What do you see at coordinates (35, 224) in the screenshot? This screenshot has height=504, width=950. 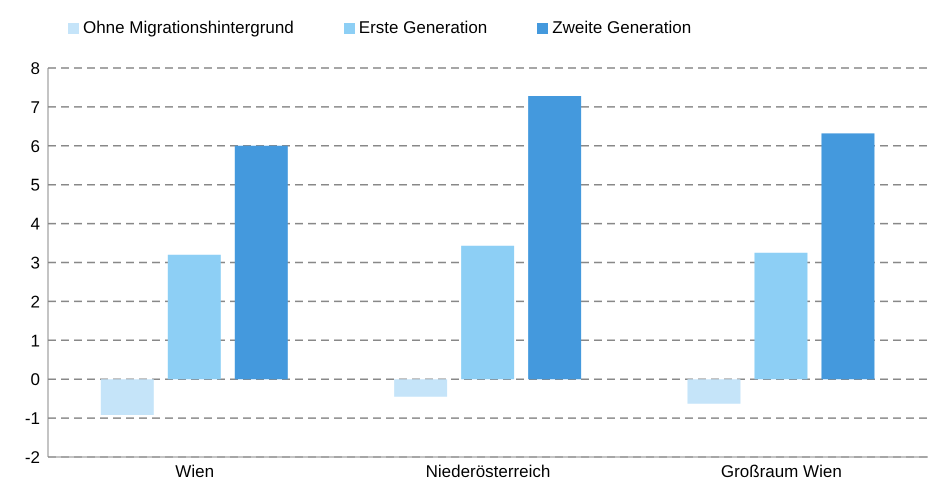 I see `y-tick-label: 4` at bounding box center [35, 224].